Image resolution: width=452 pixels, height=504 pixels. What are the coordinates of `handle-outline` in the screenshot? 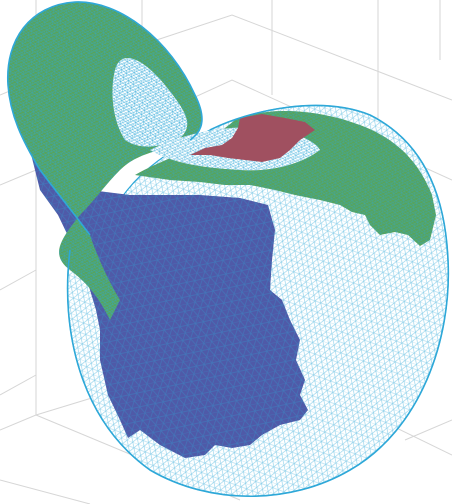 It's located at (105, 71).